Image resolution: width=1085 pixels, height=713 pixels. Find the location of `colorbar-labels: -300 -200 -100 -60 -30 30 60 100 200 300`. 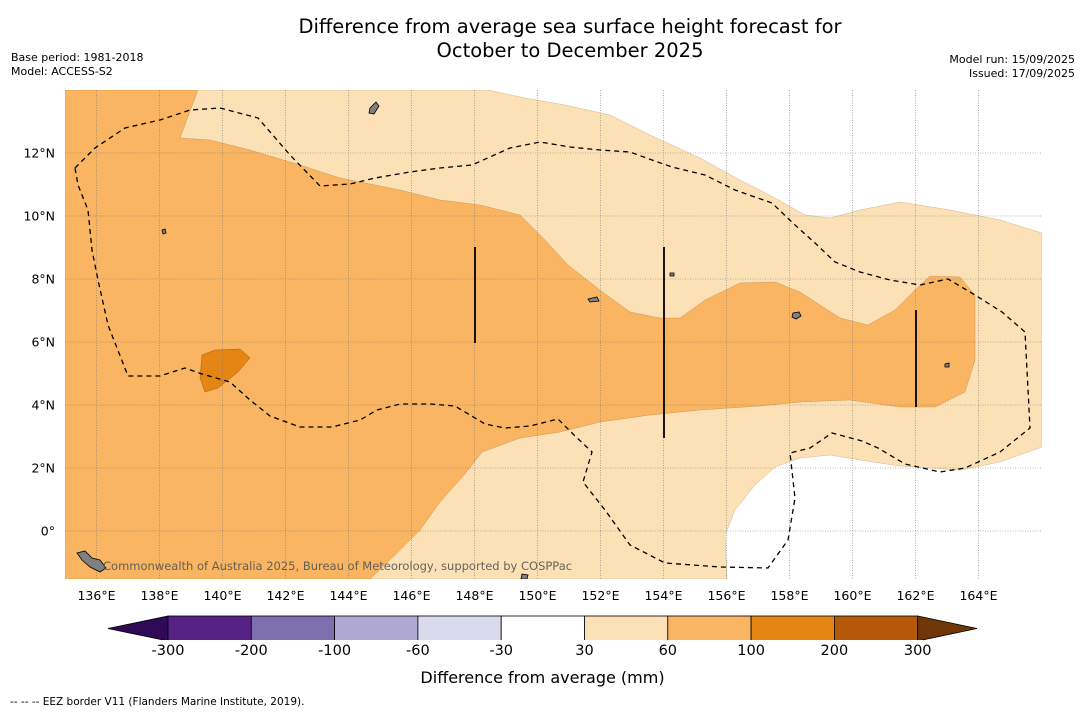

colorbar-labels: -300 -200 -100 -60 -30 30 60 100 200 300 is located at coordinates (542, 653).